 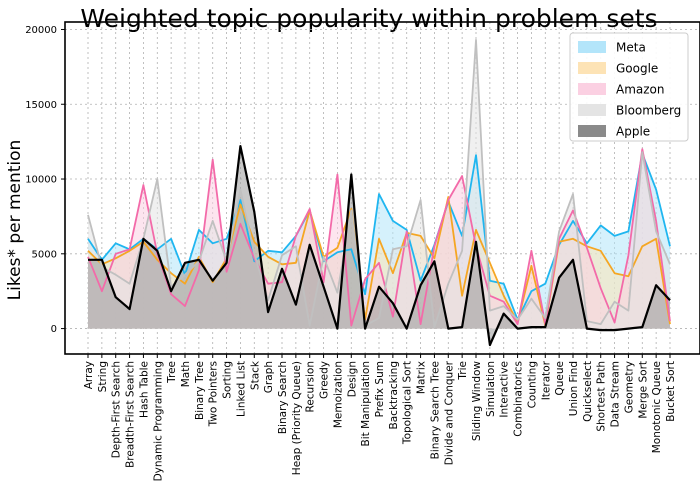 What do you see at coordinates (633, 132) in the screenshot?
I see `legend-label-apple: Apple` at bounding box center [633, 132].